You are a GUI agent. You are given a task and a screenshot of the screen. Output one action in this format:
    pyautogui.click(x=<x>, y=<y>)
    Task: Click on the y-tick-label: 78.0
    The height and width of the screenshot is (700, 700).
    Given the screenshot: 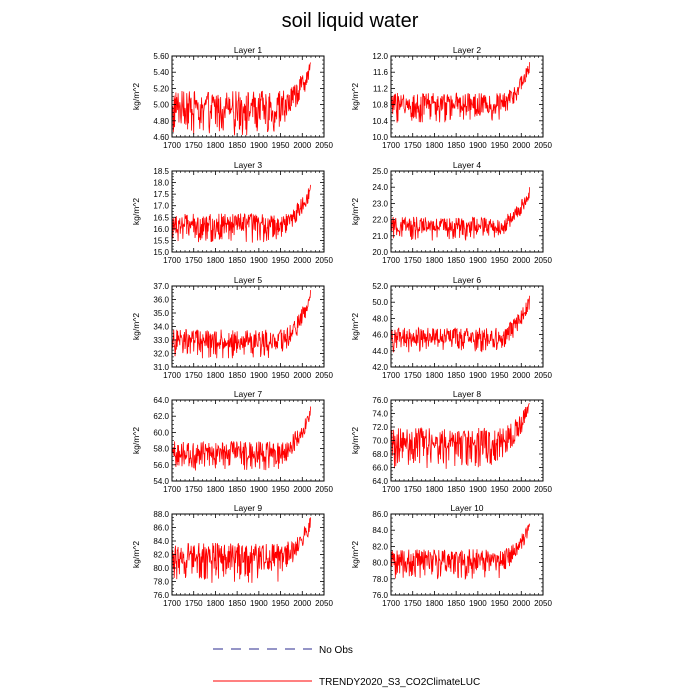 What is the action you would take?
    pyautogui.click(x=161, y=582)
    